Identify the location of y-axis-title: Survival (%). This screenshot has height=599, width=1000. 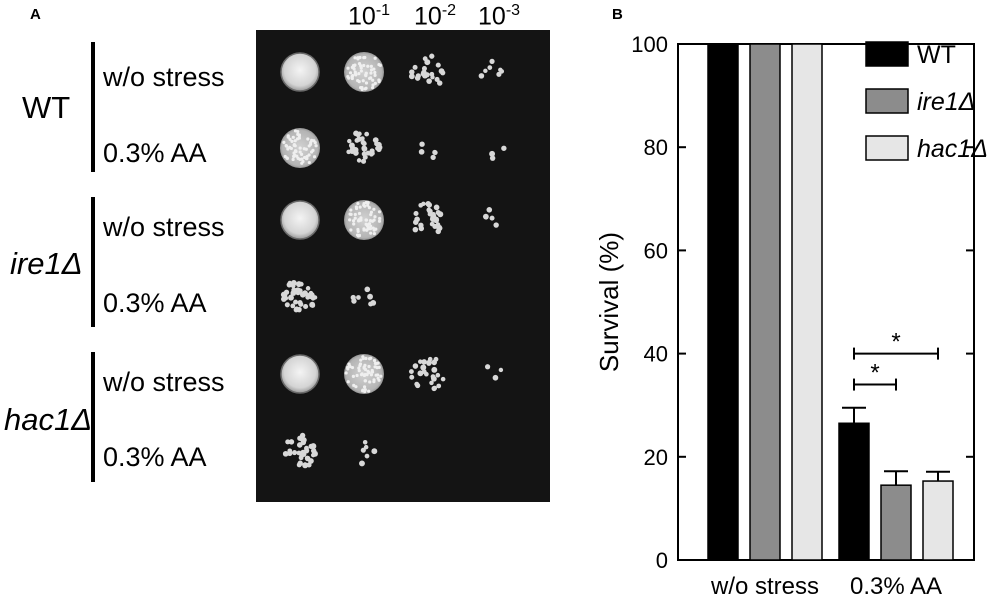
(609, 302).